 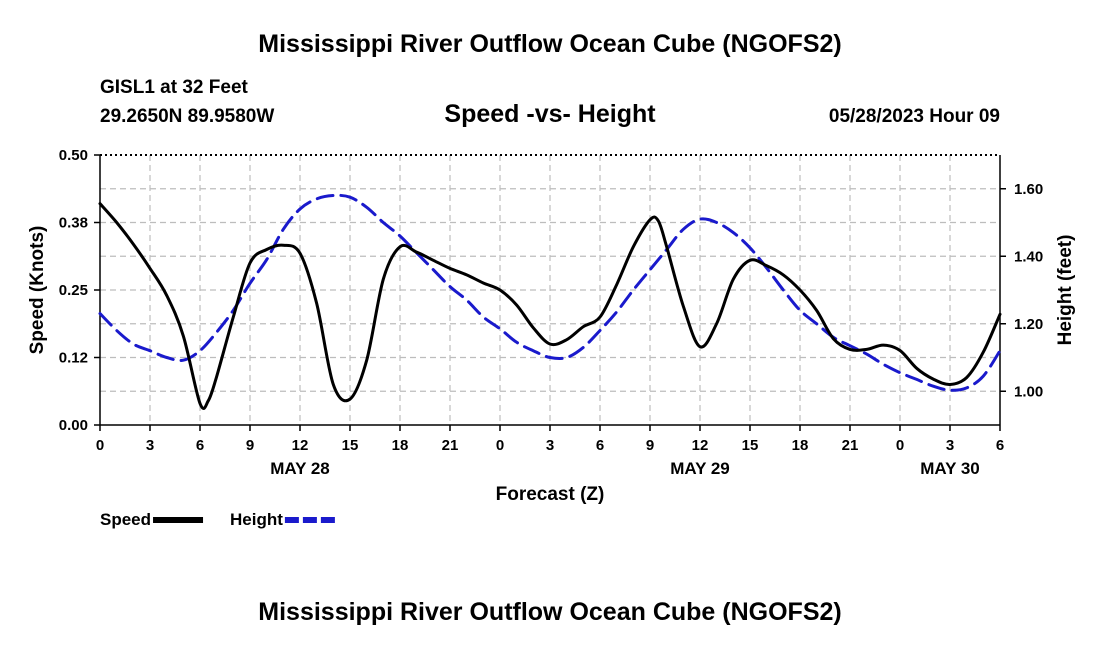 What do you see at coordinates (1028, 391) in the screenshot?
I see `y-right-tick-label: 1.00` at bounding box center [1028, 391].